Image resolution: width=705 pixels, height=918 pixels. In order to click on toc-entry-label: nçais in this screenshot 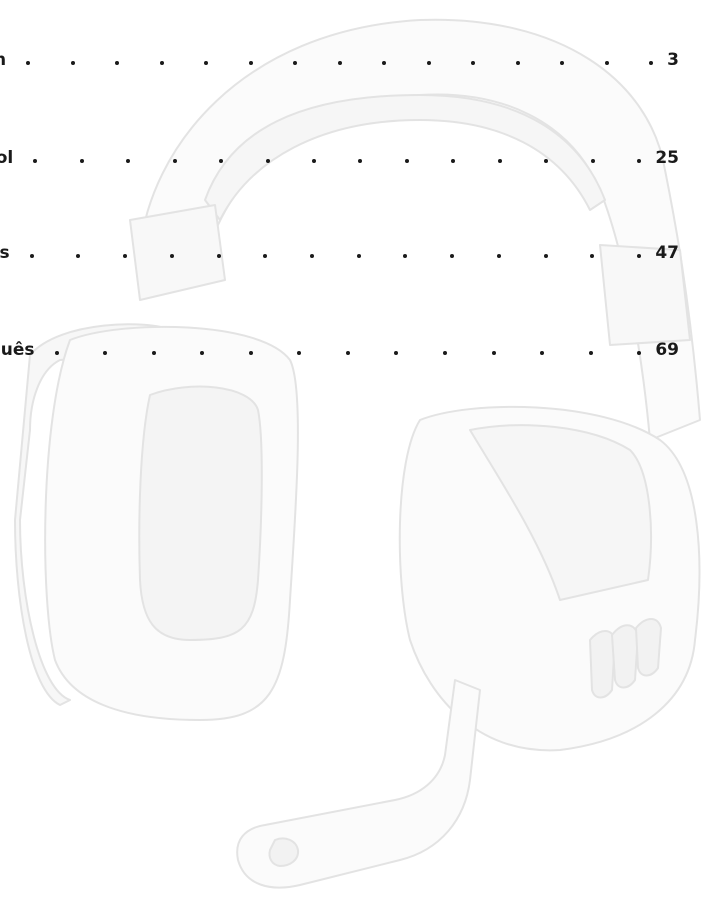, I will do `click(5, 253)`.